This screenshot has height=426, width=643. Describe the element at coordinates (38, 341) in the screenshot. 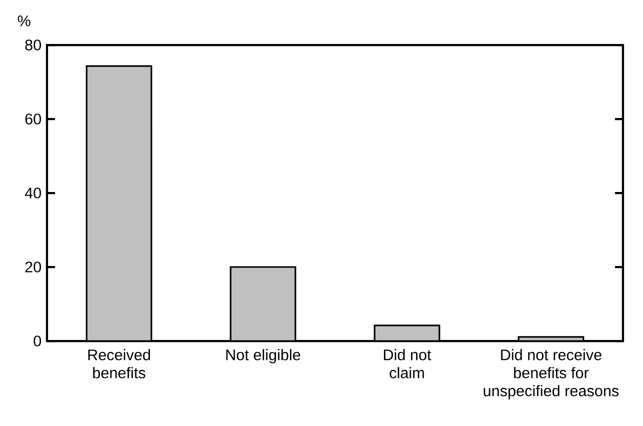

I see `y-tick-label: 0` at that location.